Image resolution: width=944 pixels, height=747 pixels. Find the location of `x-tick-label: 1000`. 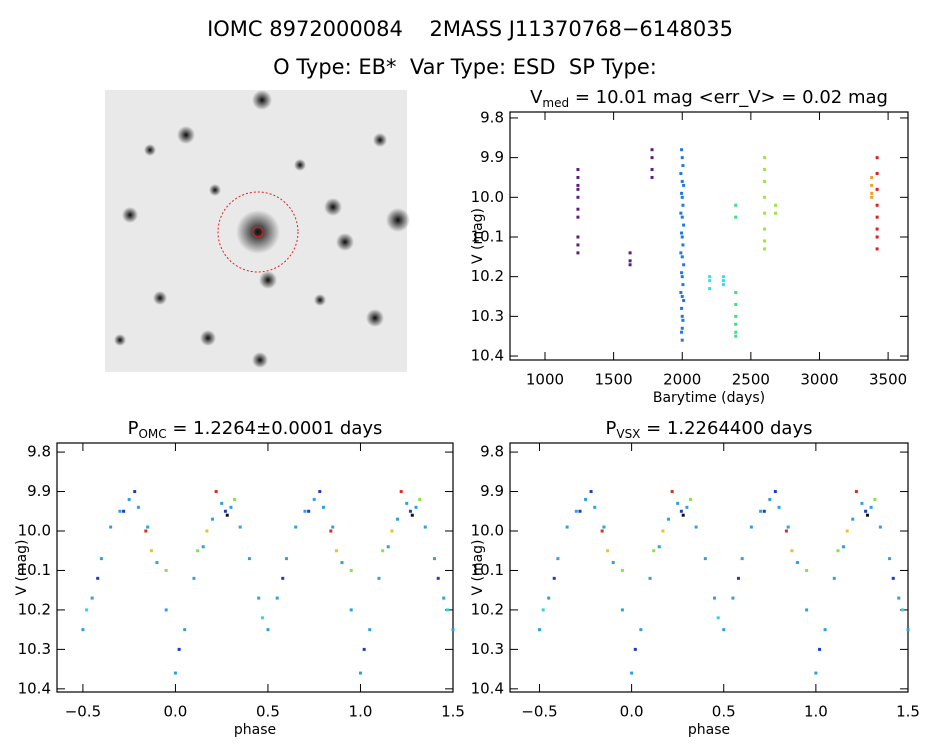

x-tick-label: 1000 is located at coordinates (545, 380).